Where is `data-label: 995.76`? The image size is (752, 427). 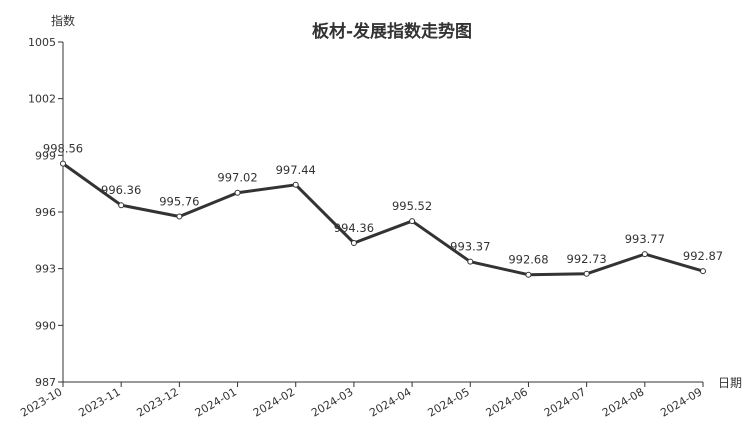 data-label: 995.76 is located at coordinates (179, 202).